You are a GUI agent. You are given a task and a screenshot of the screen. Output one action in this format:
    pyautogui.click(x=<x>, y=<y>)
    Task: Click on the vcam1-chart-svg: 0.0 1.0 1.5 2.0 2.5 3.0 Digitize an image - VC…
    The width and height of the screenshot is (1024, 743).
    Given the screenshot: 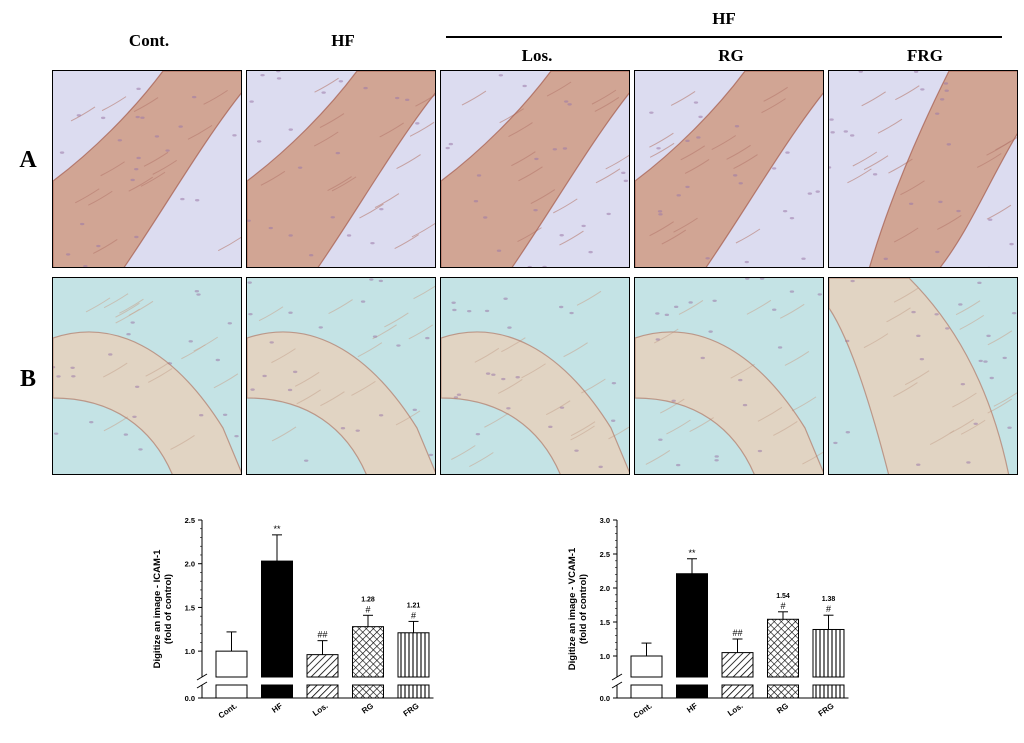 What is the action you would take?
    pyautogui.click(x=720, y=623)
    